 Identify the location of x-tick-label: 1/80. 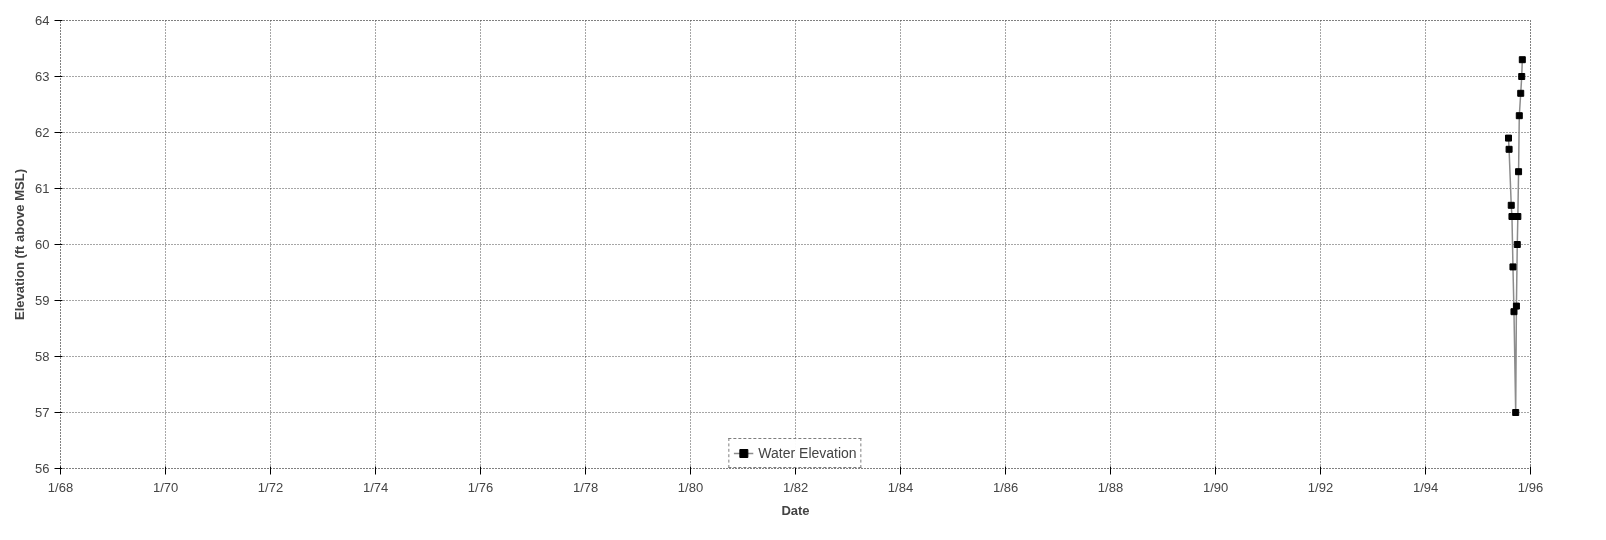
(690, 487).